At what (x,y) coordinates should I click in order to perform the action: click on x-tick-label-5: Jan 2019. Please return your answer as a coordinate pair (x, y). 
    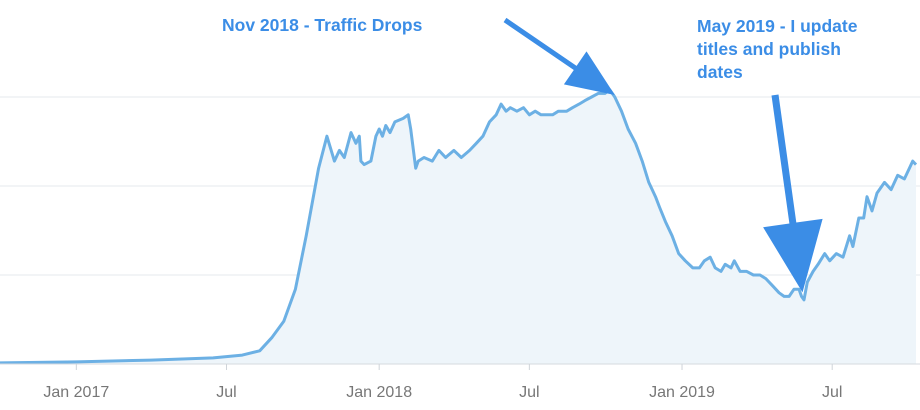
    Looking at the image, I should click on (682, 392).